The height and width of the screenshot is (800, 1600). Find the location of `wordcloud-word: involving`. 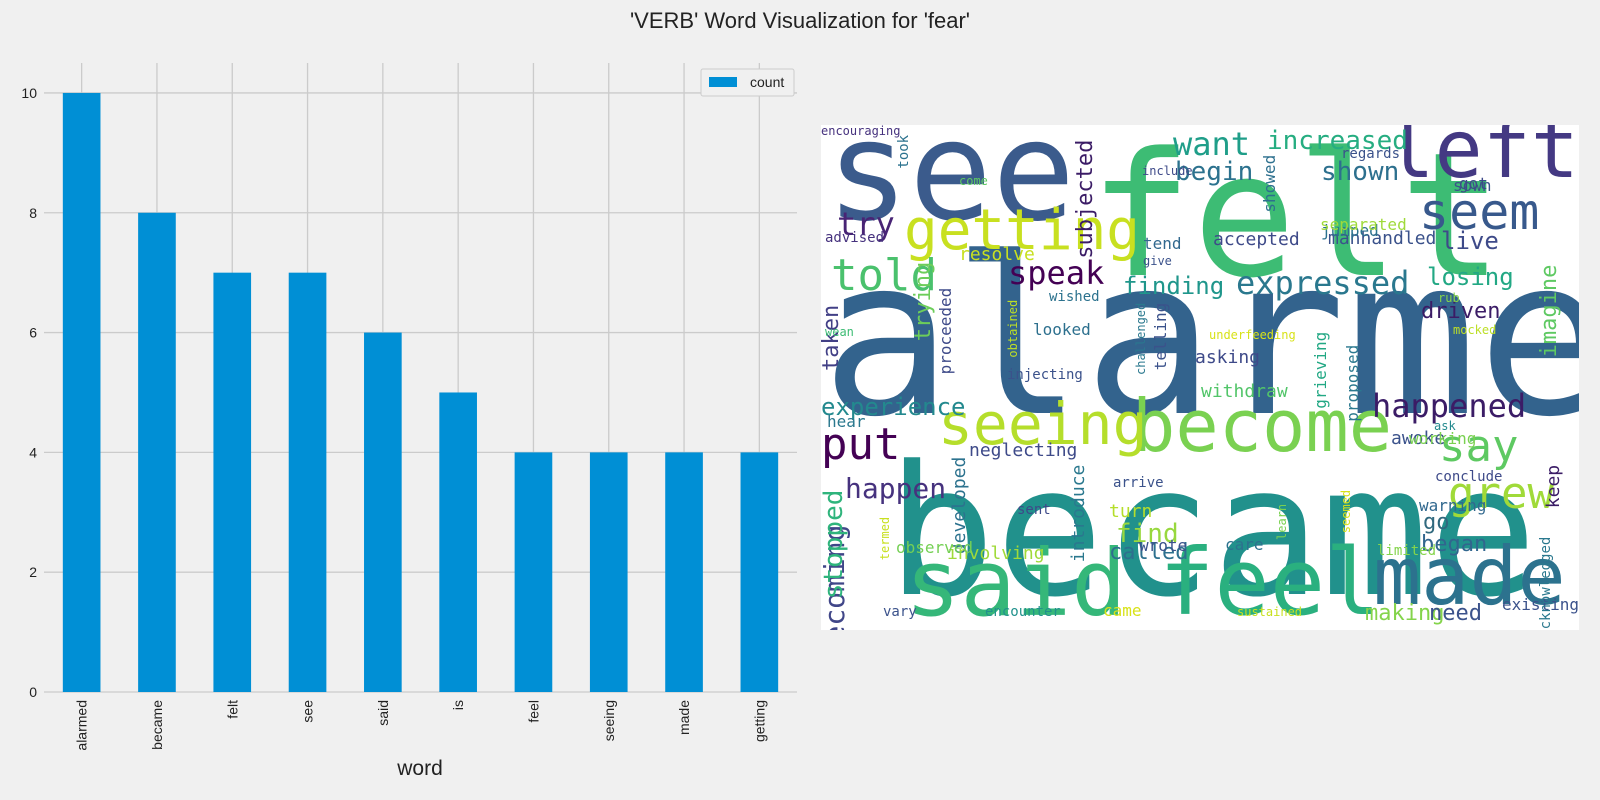

wordcloud-word: involving is located at coordinates (996, 553).